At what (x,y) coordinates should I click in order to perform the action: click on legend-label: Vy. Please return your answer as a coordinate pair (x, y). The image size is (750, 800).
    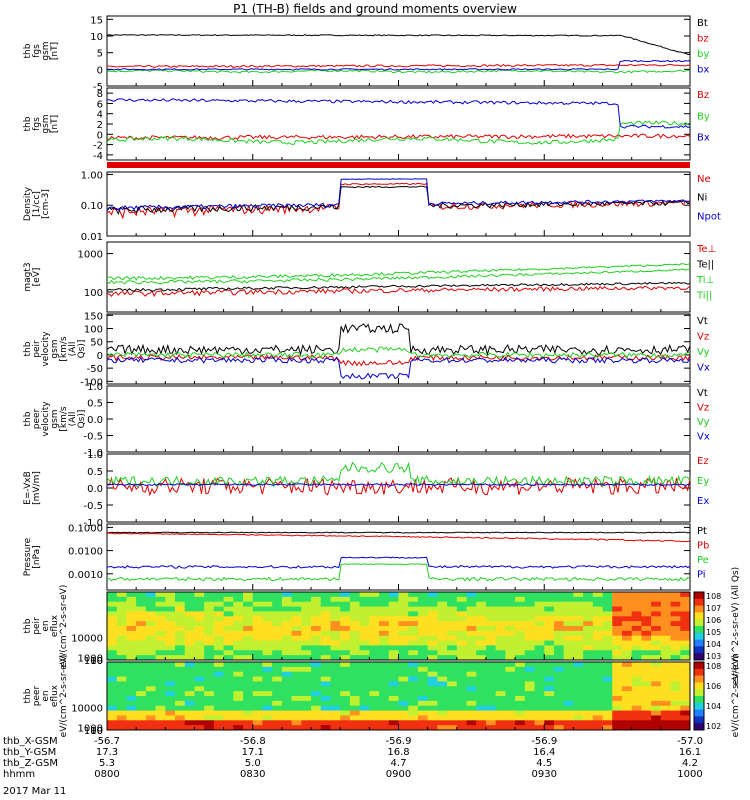
    Looking at the image, I should click on (703, 352).